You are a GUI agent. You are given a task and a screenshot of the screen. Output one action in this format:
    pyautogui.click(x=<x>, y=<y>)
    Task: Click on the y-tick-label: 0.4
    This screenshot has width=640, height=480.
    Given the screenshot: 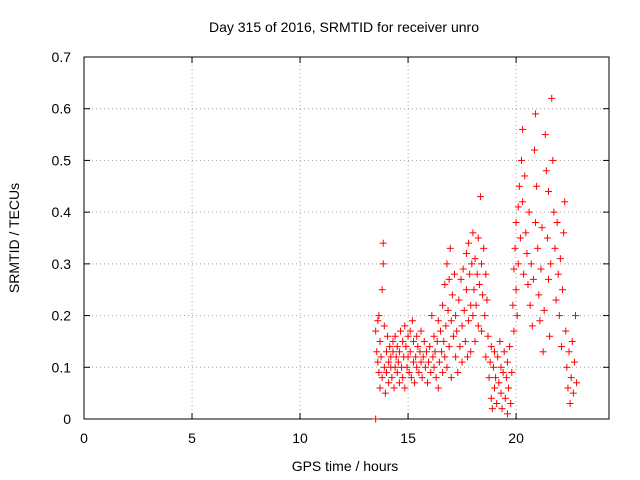 What is the action you would take?
    pyautogui.click(x=62, y=212)
    